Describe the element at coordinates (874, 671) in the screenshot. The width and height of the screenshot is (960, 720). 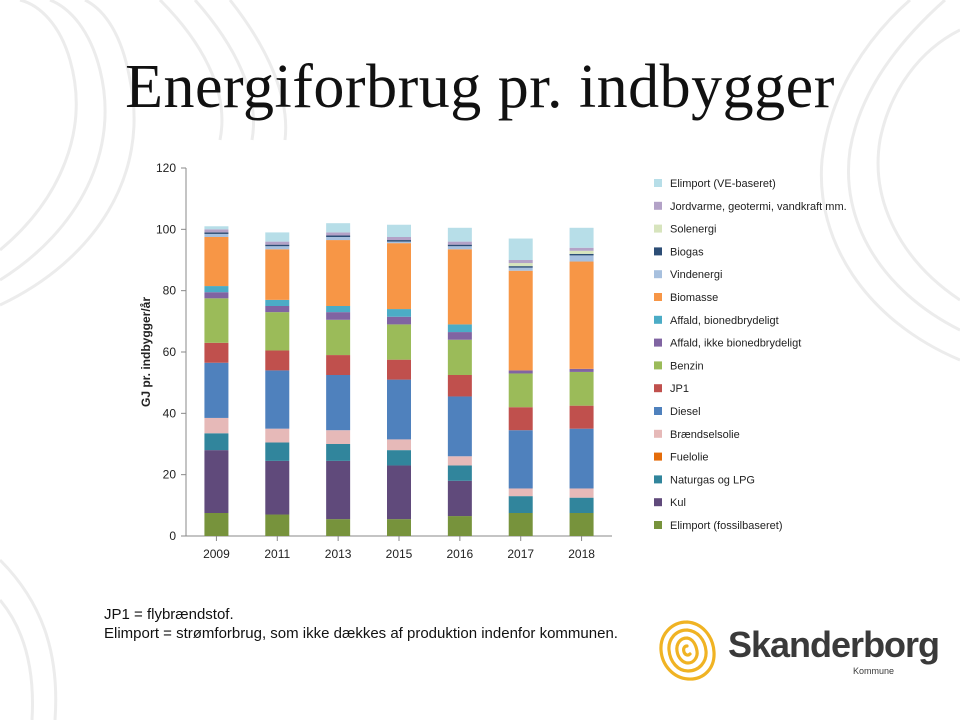
I see `logo-subtitle: Kommune` at that location.